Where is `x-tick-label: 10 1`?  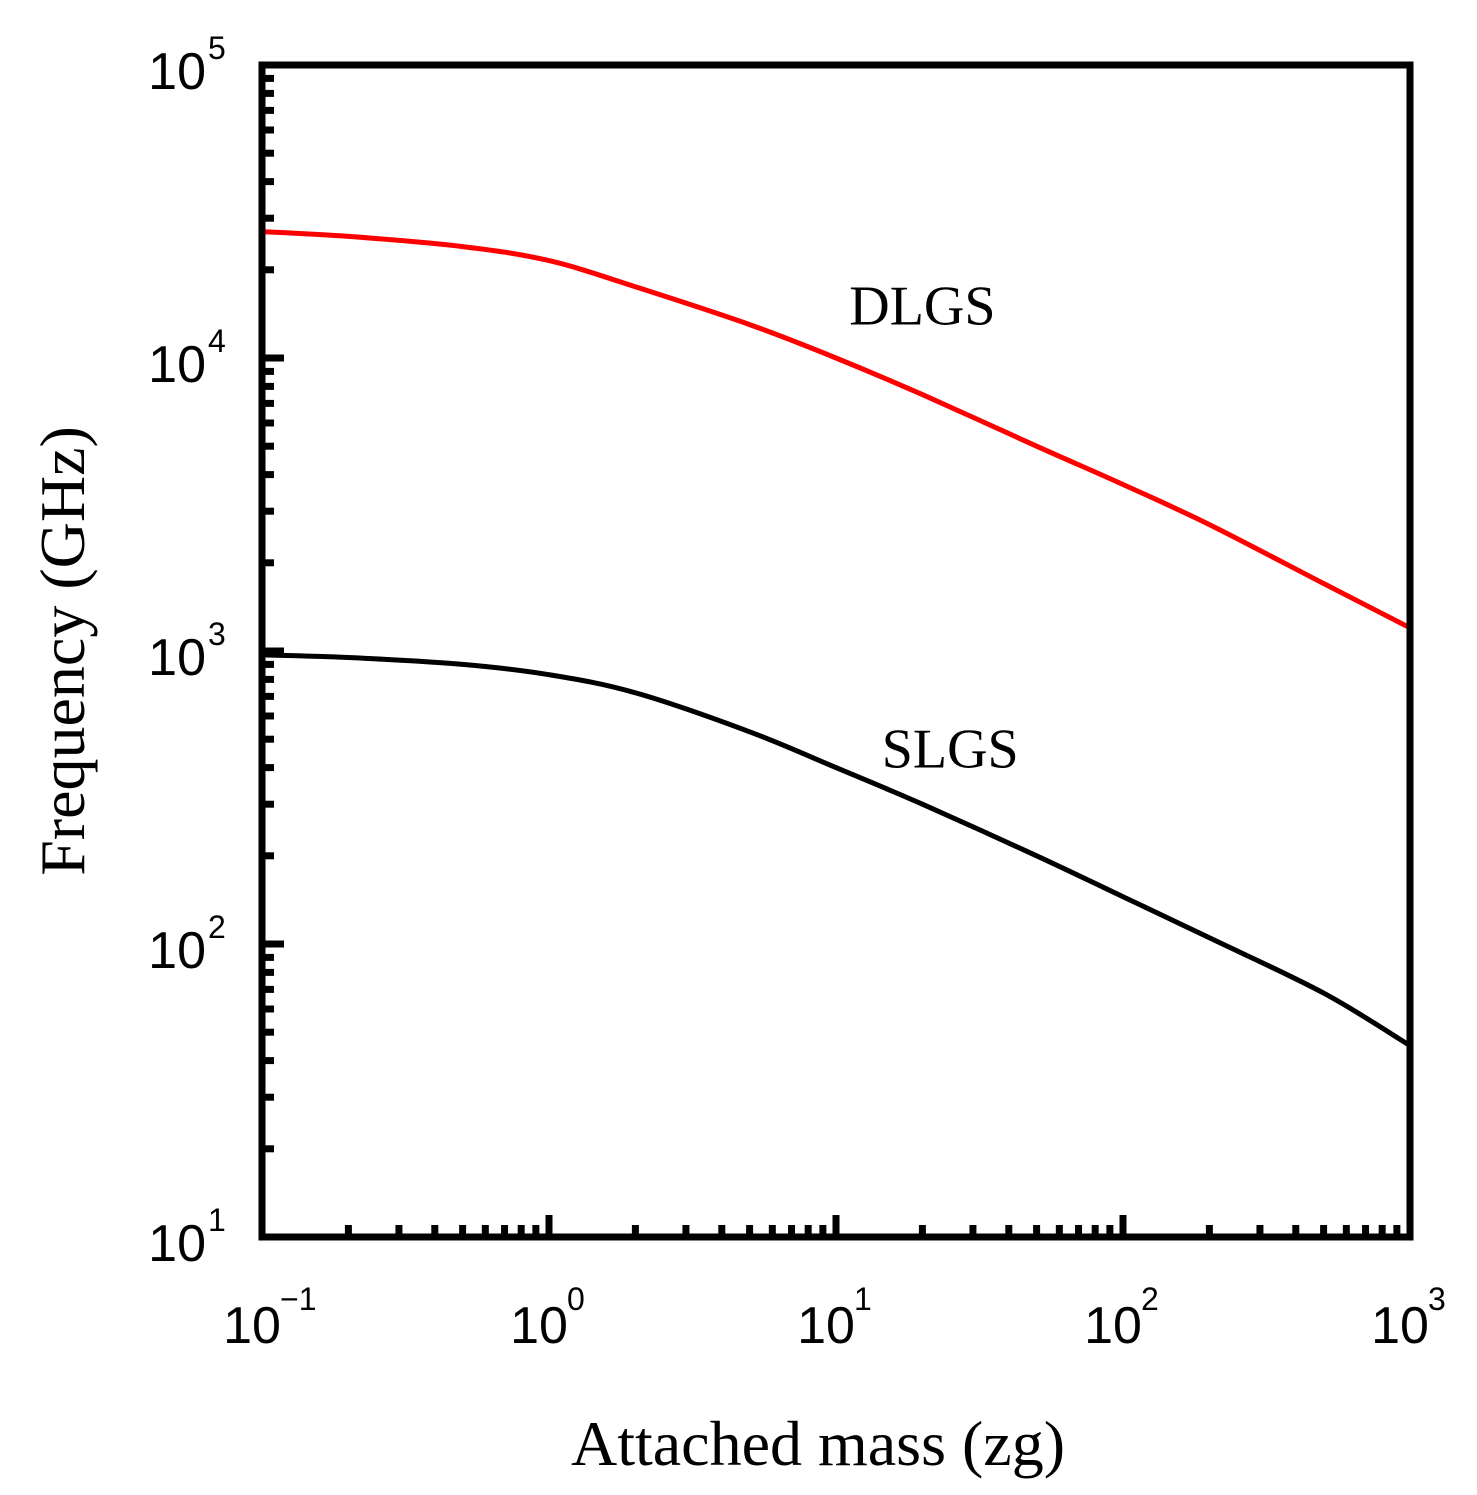 x-tick-label: 10 1 is located at coordinates (834, 1318).